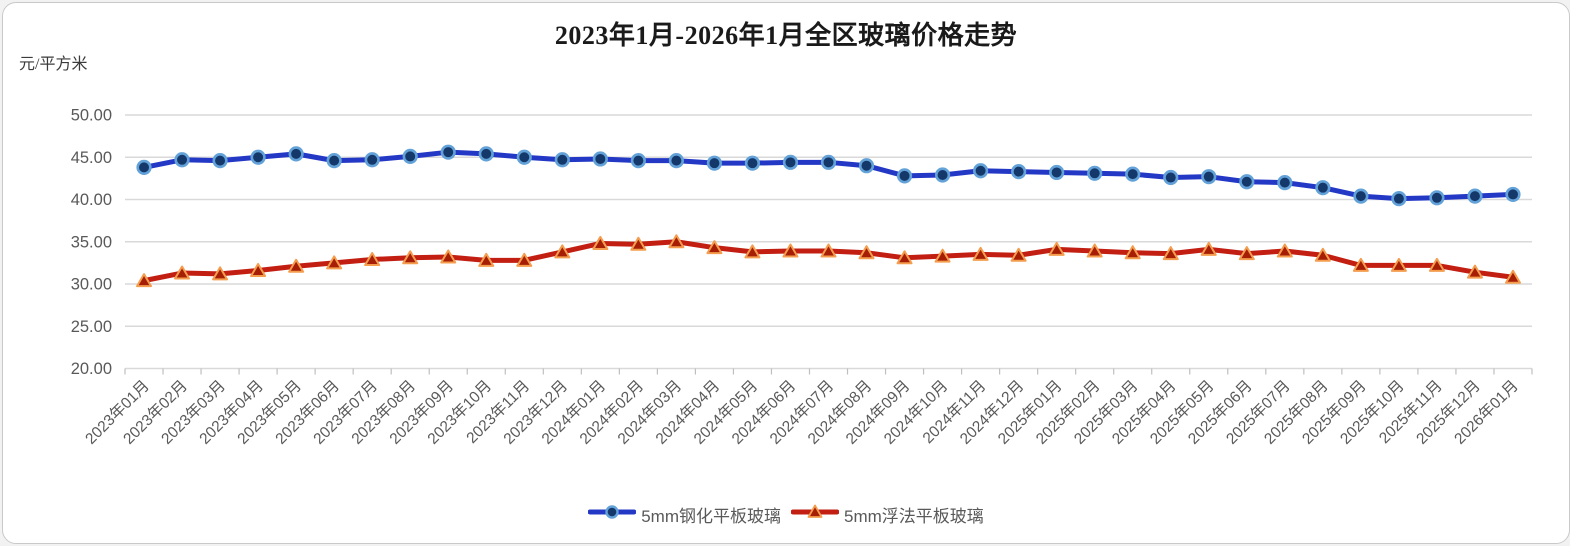 The height and width of the screenshot is (546, 1570). Describe the element at coordinates (914, 516) in the screenshot. I see `float-glass-legend-label: 5mm浮法平板玻璃` at that location.